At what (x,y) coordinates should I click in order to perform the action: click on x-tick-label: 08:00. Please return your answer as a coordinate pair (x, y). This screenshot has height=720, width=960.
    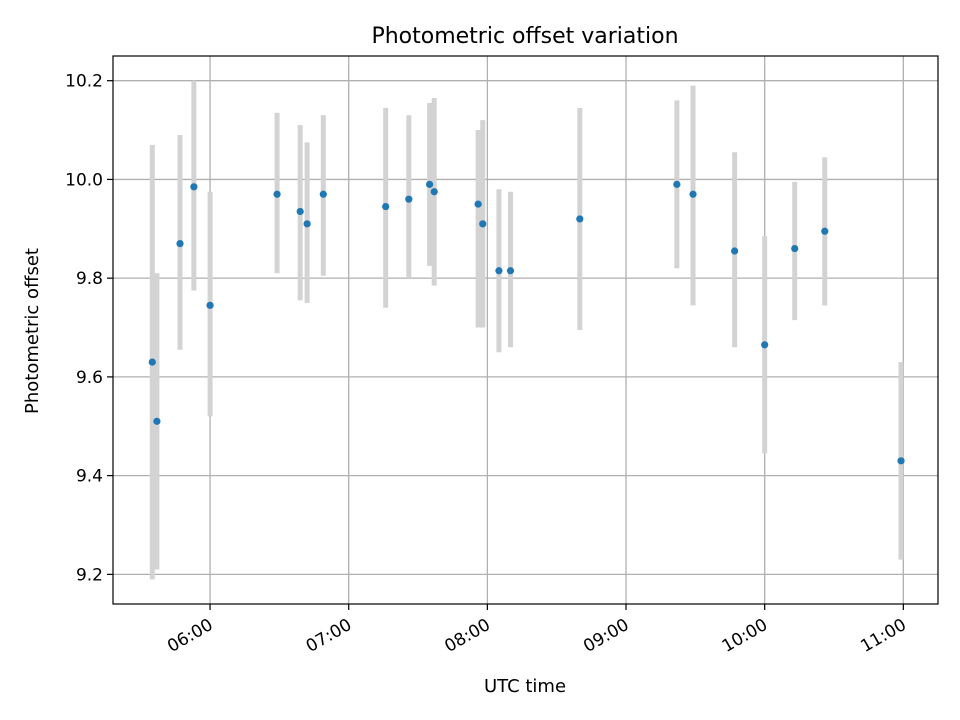
    Looking at the image, I should click on (467, 636).